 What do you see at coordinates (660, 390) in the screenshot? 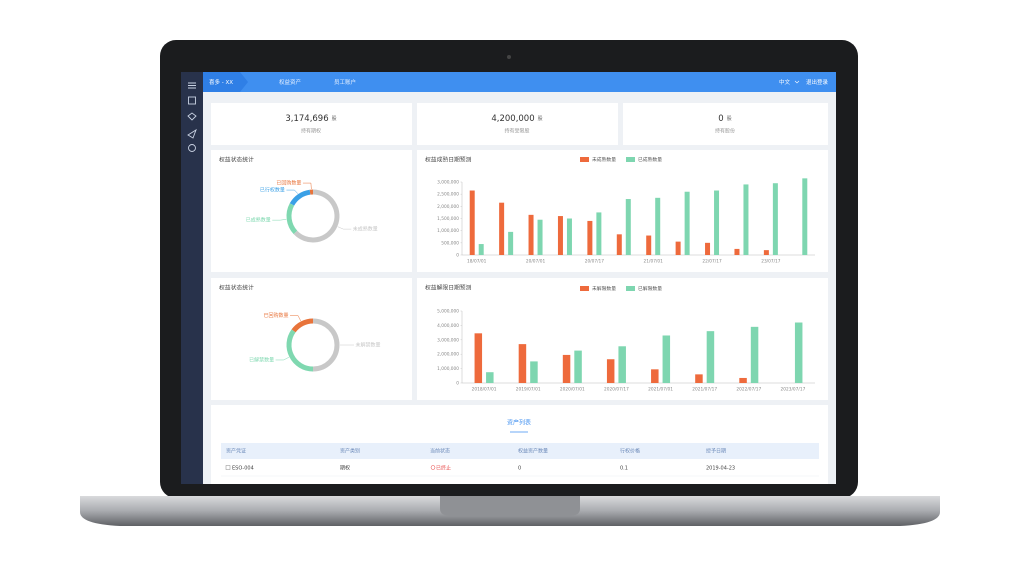
I see `x-tick-label: 2021/07/01` at bounding box center [660, 390].